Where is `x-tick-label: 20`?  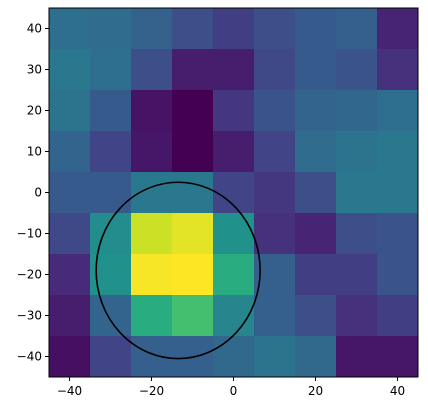 x-tick-label: 20 is located at coordinates (315, 391).